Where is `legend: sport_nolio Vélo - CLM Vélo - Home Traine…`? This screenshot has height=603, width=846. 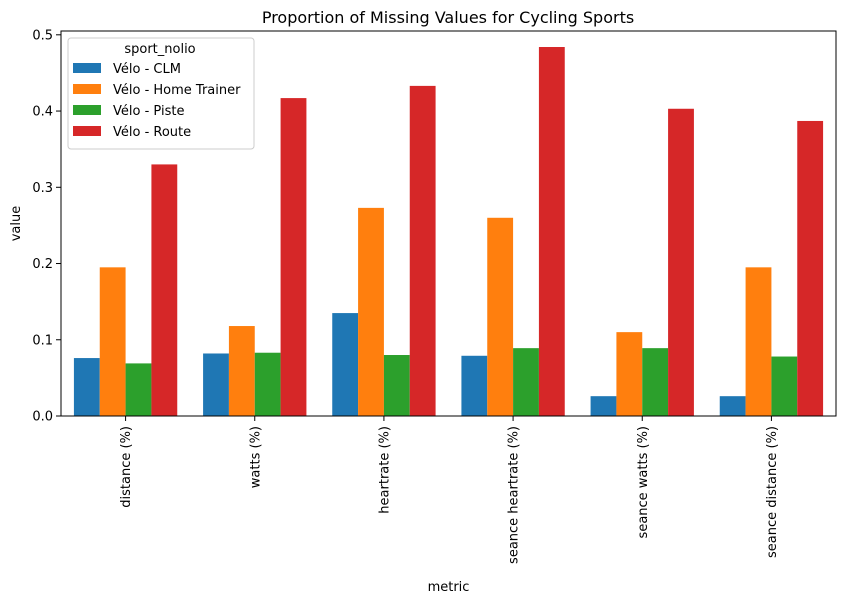
legend: sport_nolio Vélo - CLM Vélo - Home Traine… is located at coordinates (161, 93).